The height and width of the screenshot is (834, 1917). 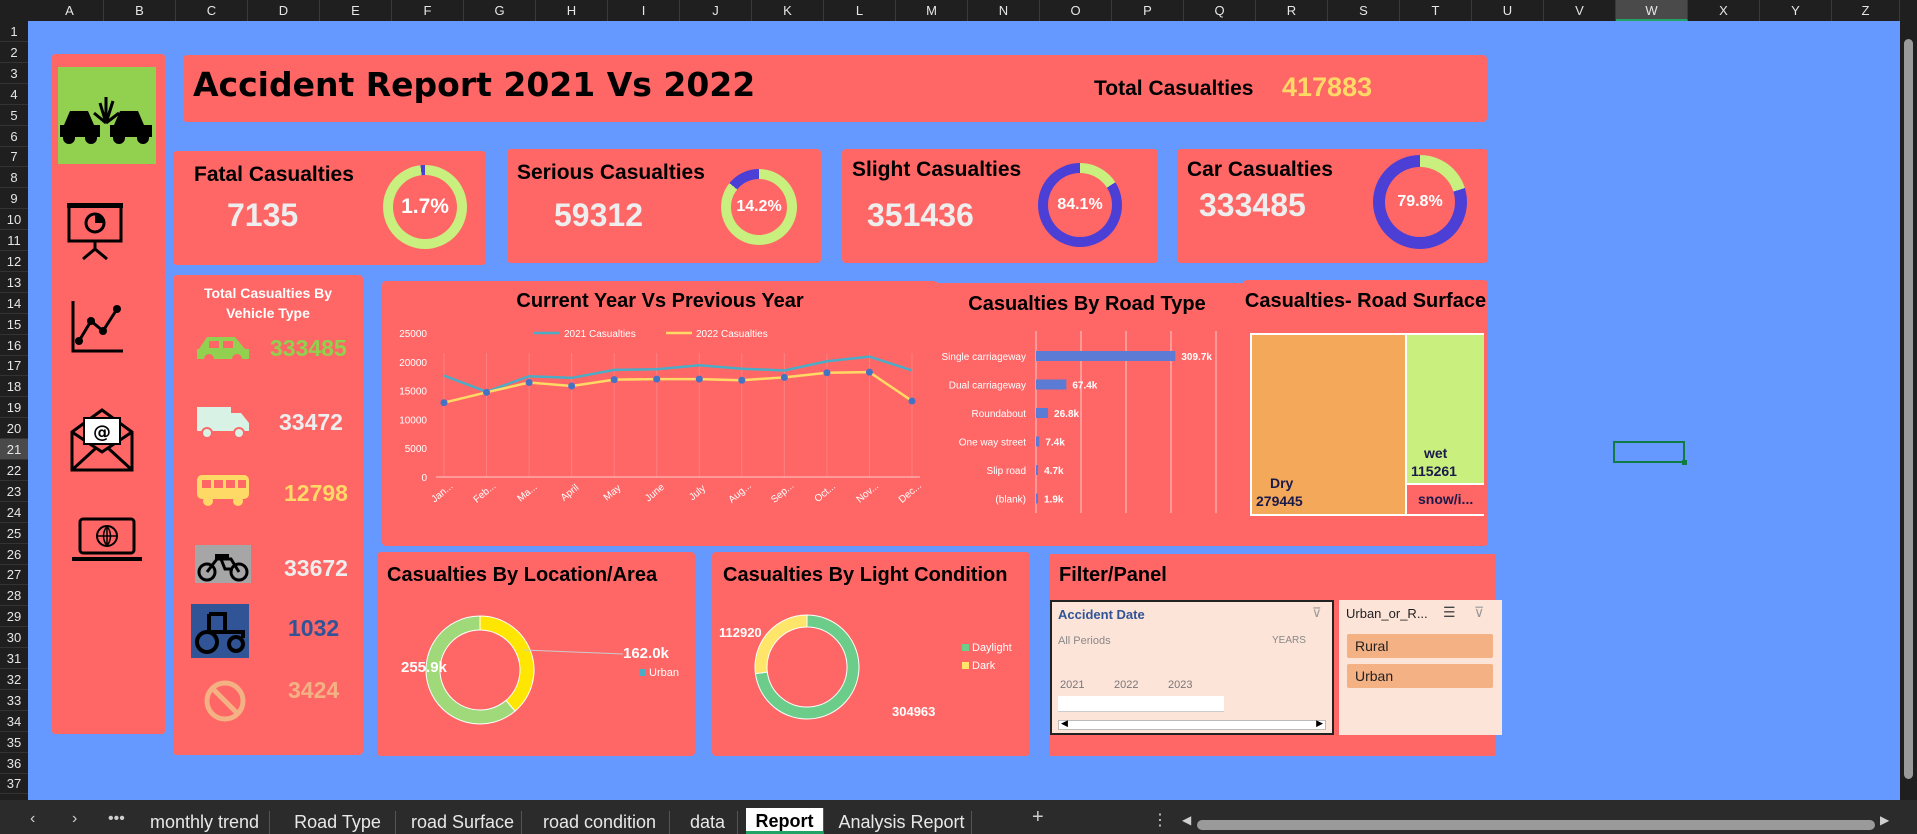 I want to click on column-header: U, so click(x=1508, y=10).